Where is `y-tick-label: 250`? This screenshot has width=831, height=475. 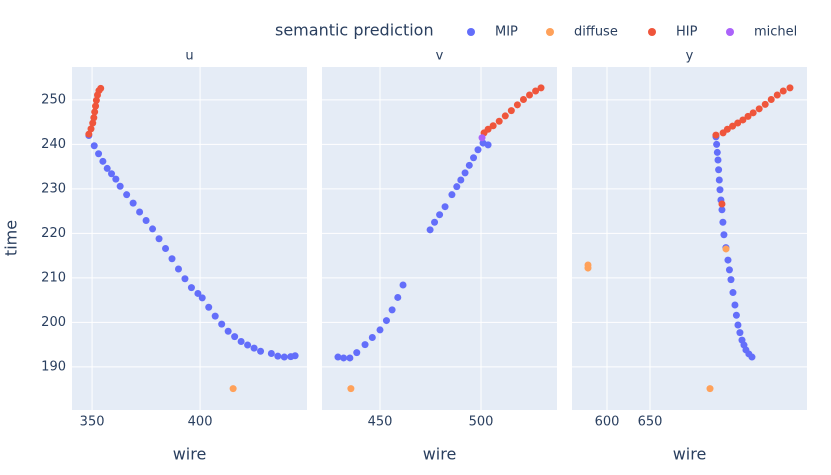
y-tick-label: 250 is located at coordinates (53, 99).